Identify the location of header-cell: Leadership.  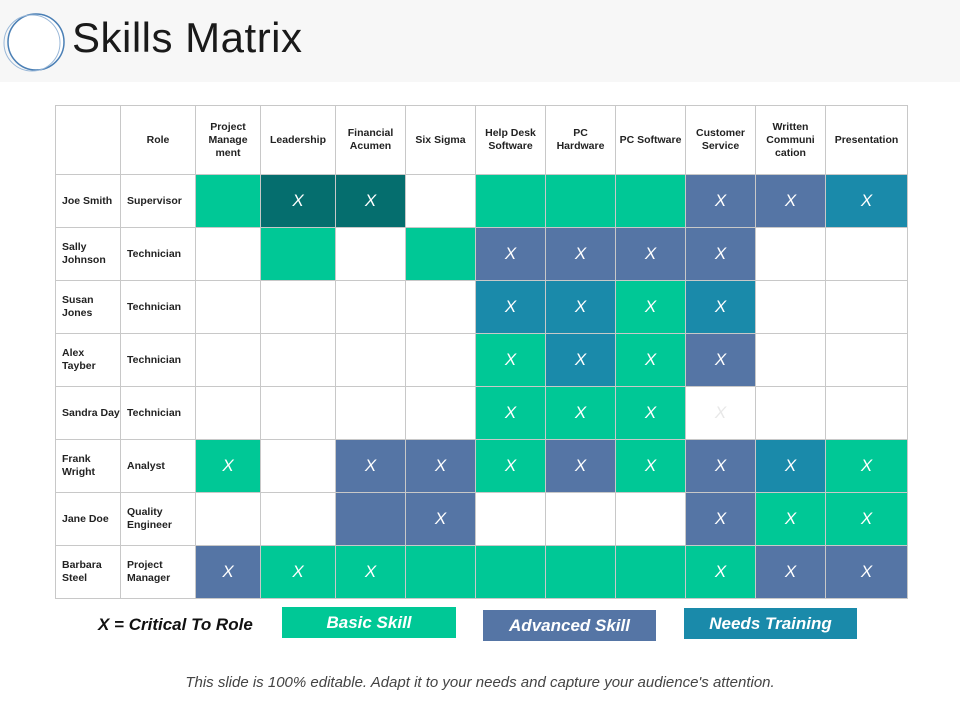
(298, 140).